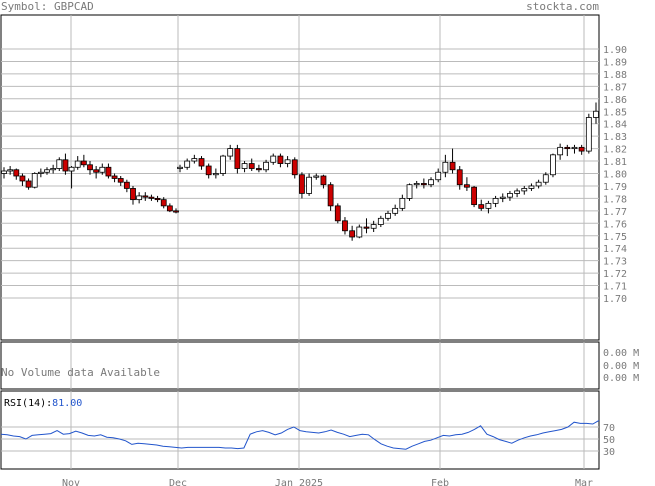  Describe the element at coordinates (615, 212) in the screenshot. I see `price-tick-label: 1.77` at that location.